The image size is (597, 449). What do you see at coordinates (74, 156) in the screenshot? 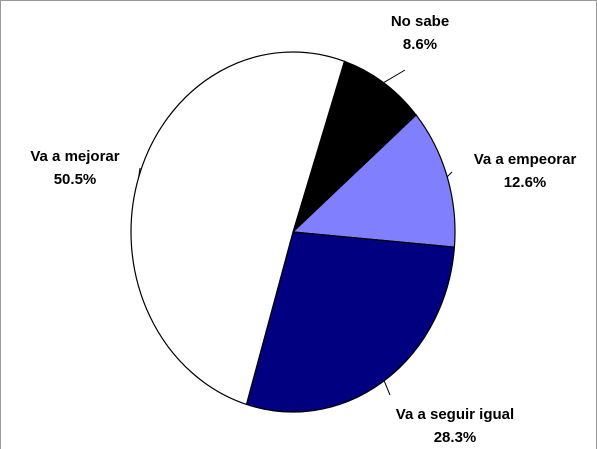
I see `slice-label: Va a mejorar` at bounding box center [74, 156].